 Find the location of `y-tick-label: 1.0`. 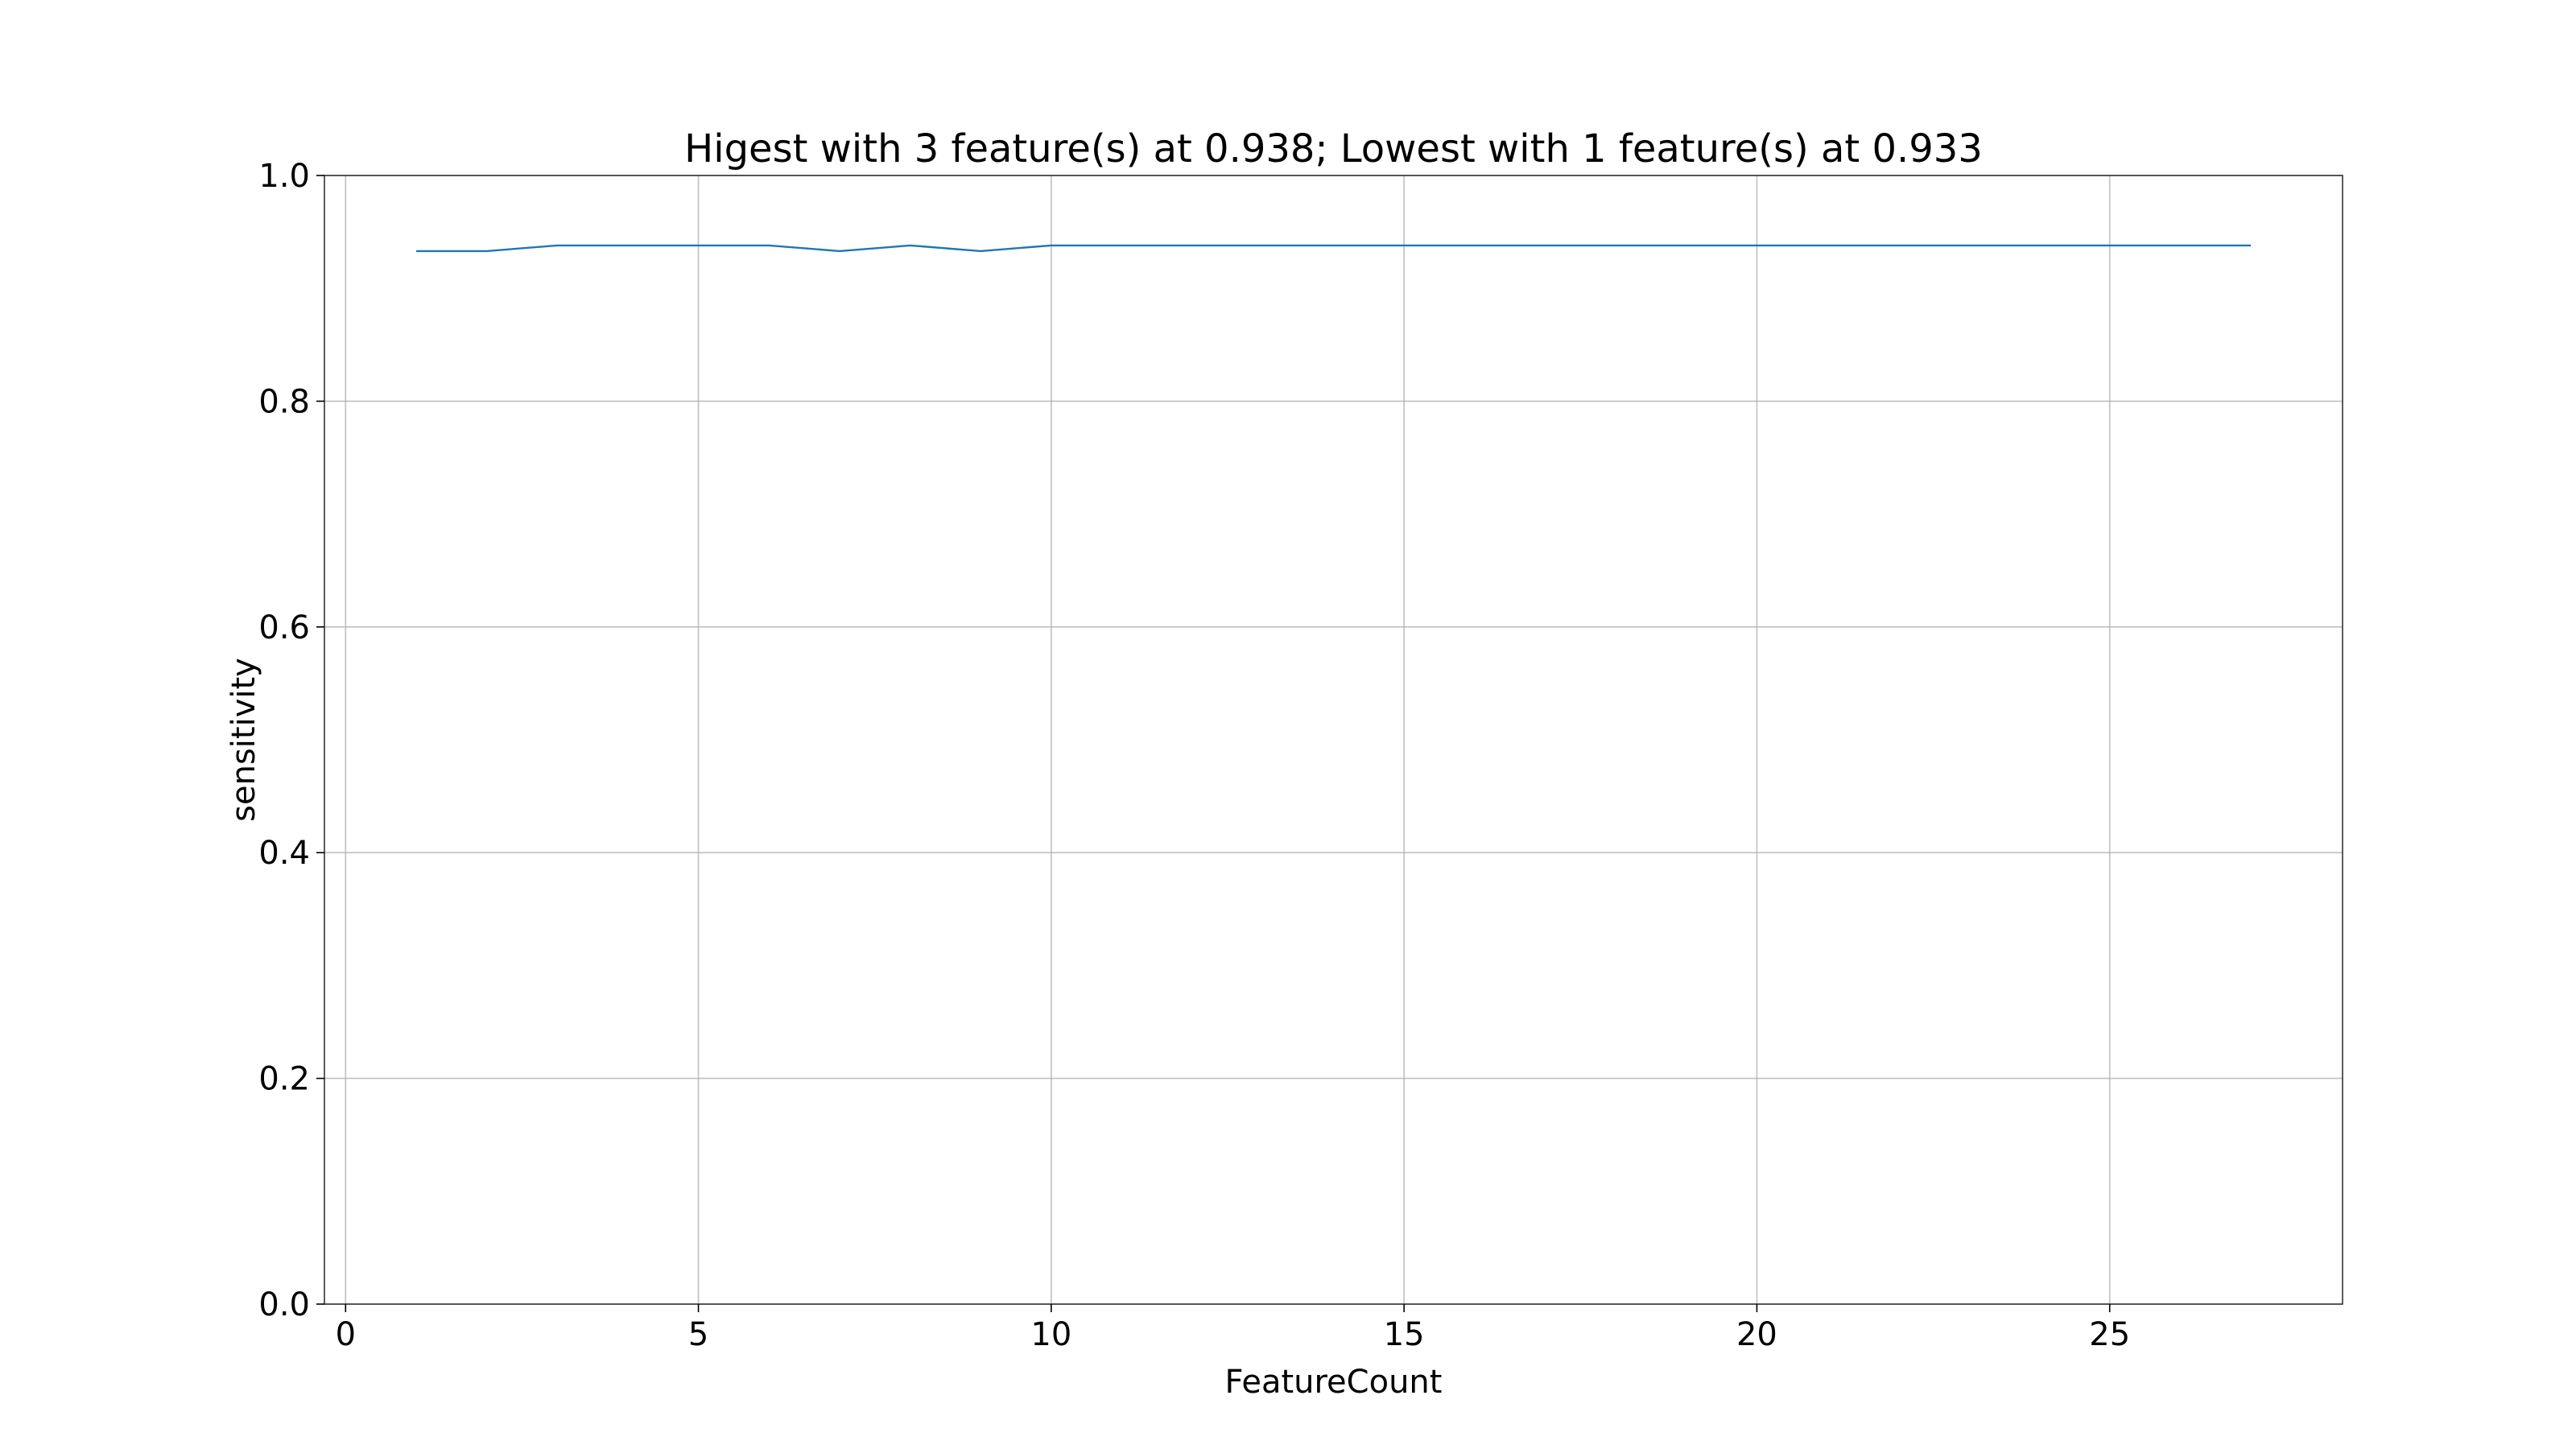

y-tick-label: 1.0 is located at coordinates (284, 176).